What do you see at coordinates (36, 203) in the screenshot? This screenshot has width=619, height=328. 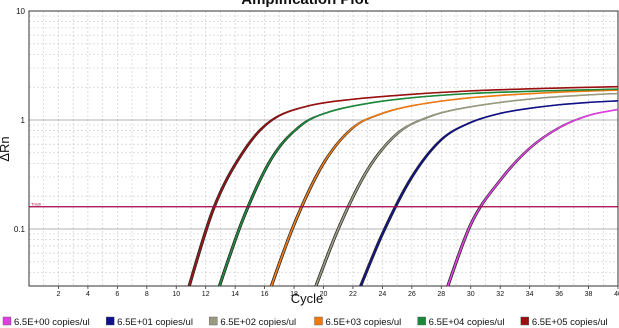 I see `threshold-label: Thrsh` at bounding box center [36, 203].